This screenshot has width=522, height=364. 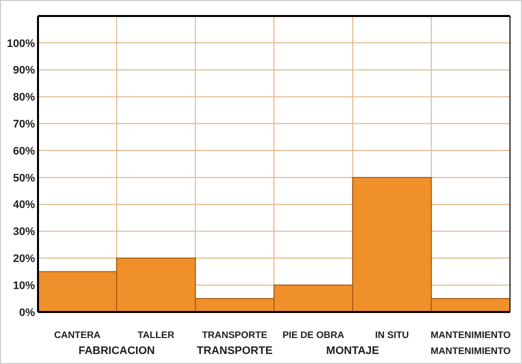 I want to click on y-tick-label: 90%, so click(x=24, y=70).